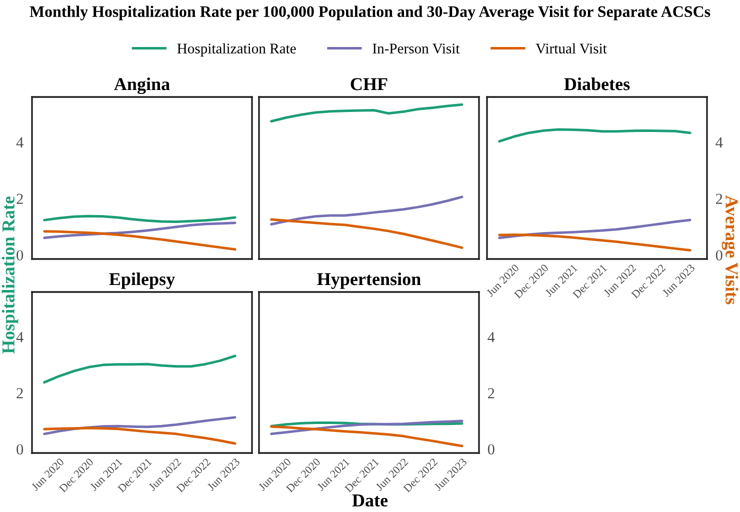 The height and width of the screenshot is (512, 740). What do you see at coordinates (369, 280) in the screenshot?
I see `chart-title: Hypertension` at bounding box center [369, 280].